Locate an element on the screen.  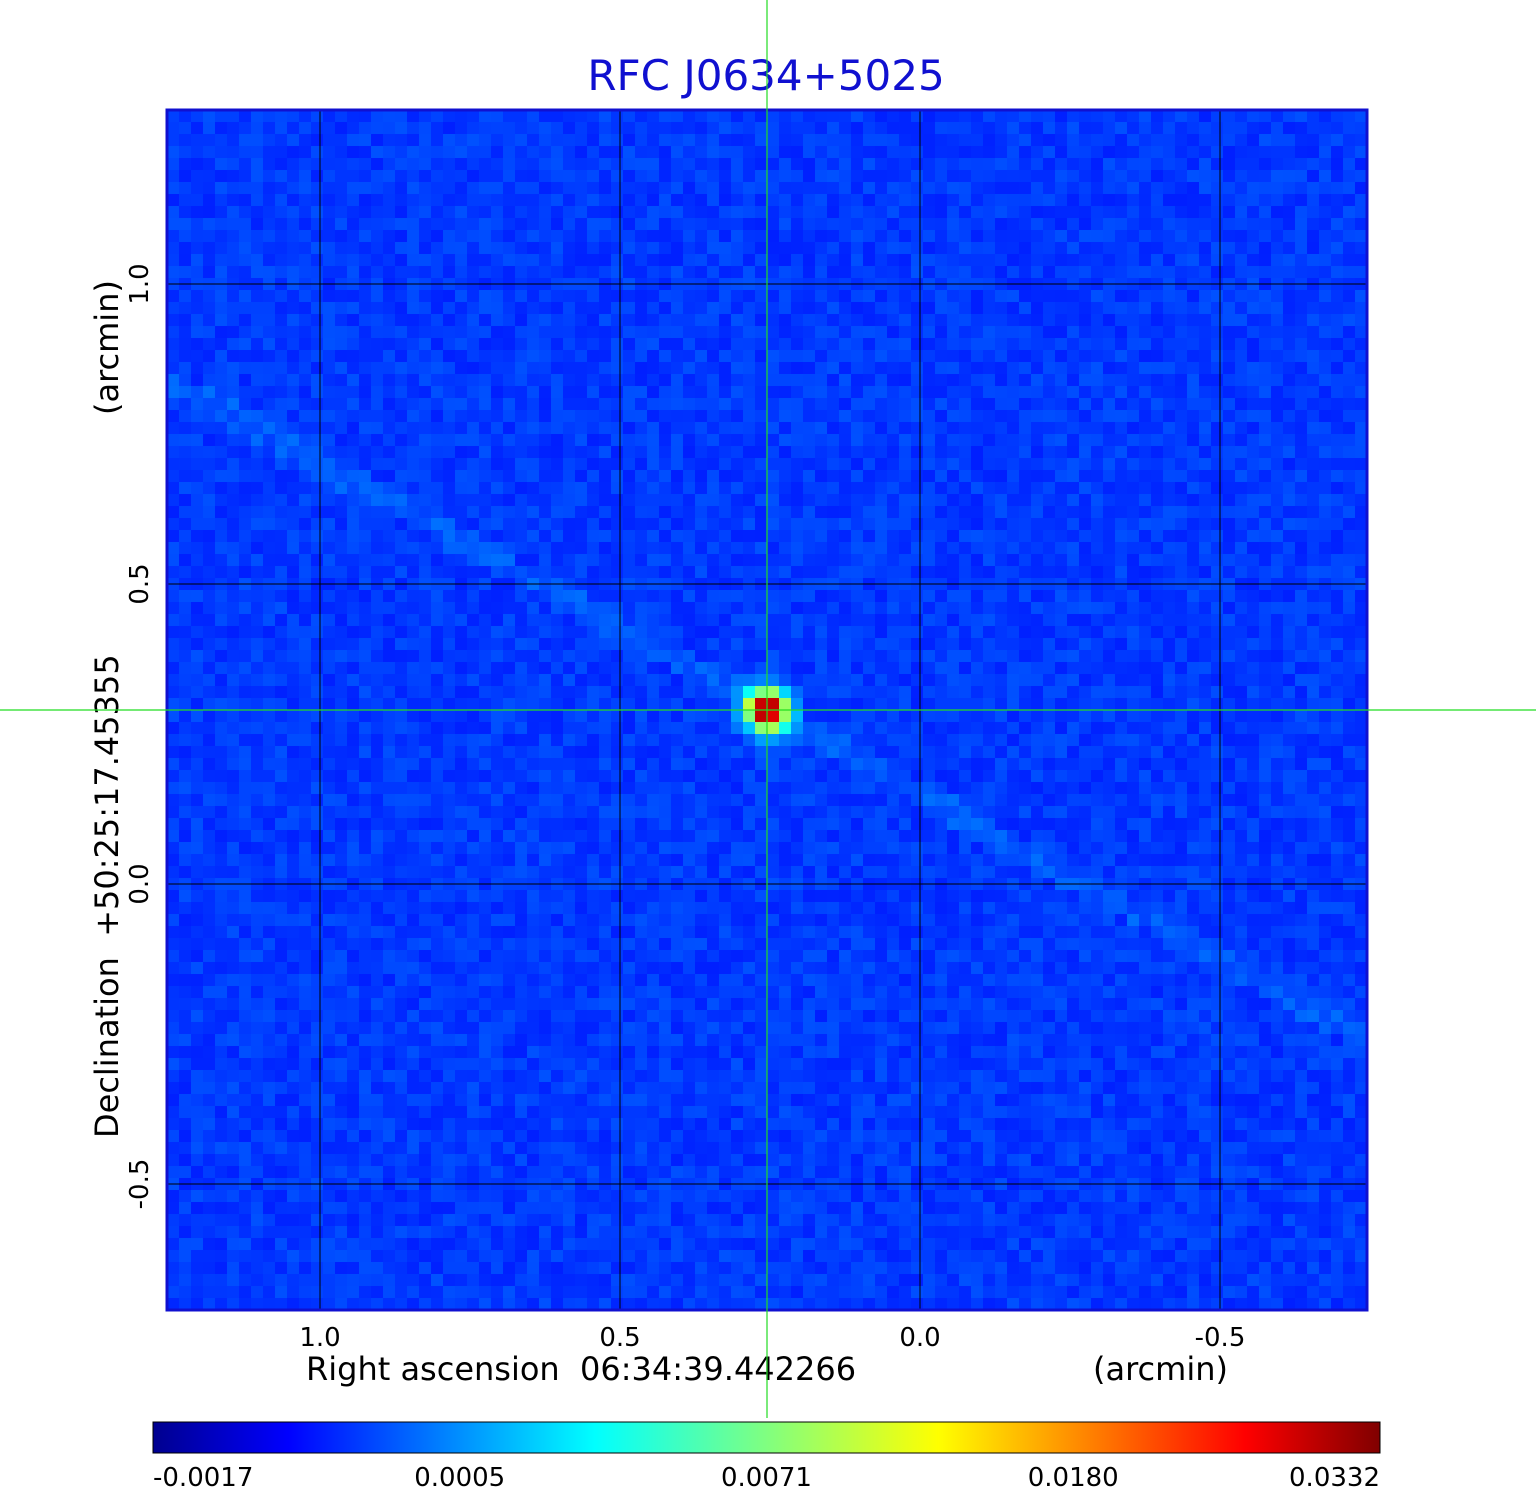
colorbar-tick-label: 0.0071 is located at coordinates (766, 1478).